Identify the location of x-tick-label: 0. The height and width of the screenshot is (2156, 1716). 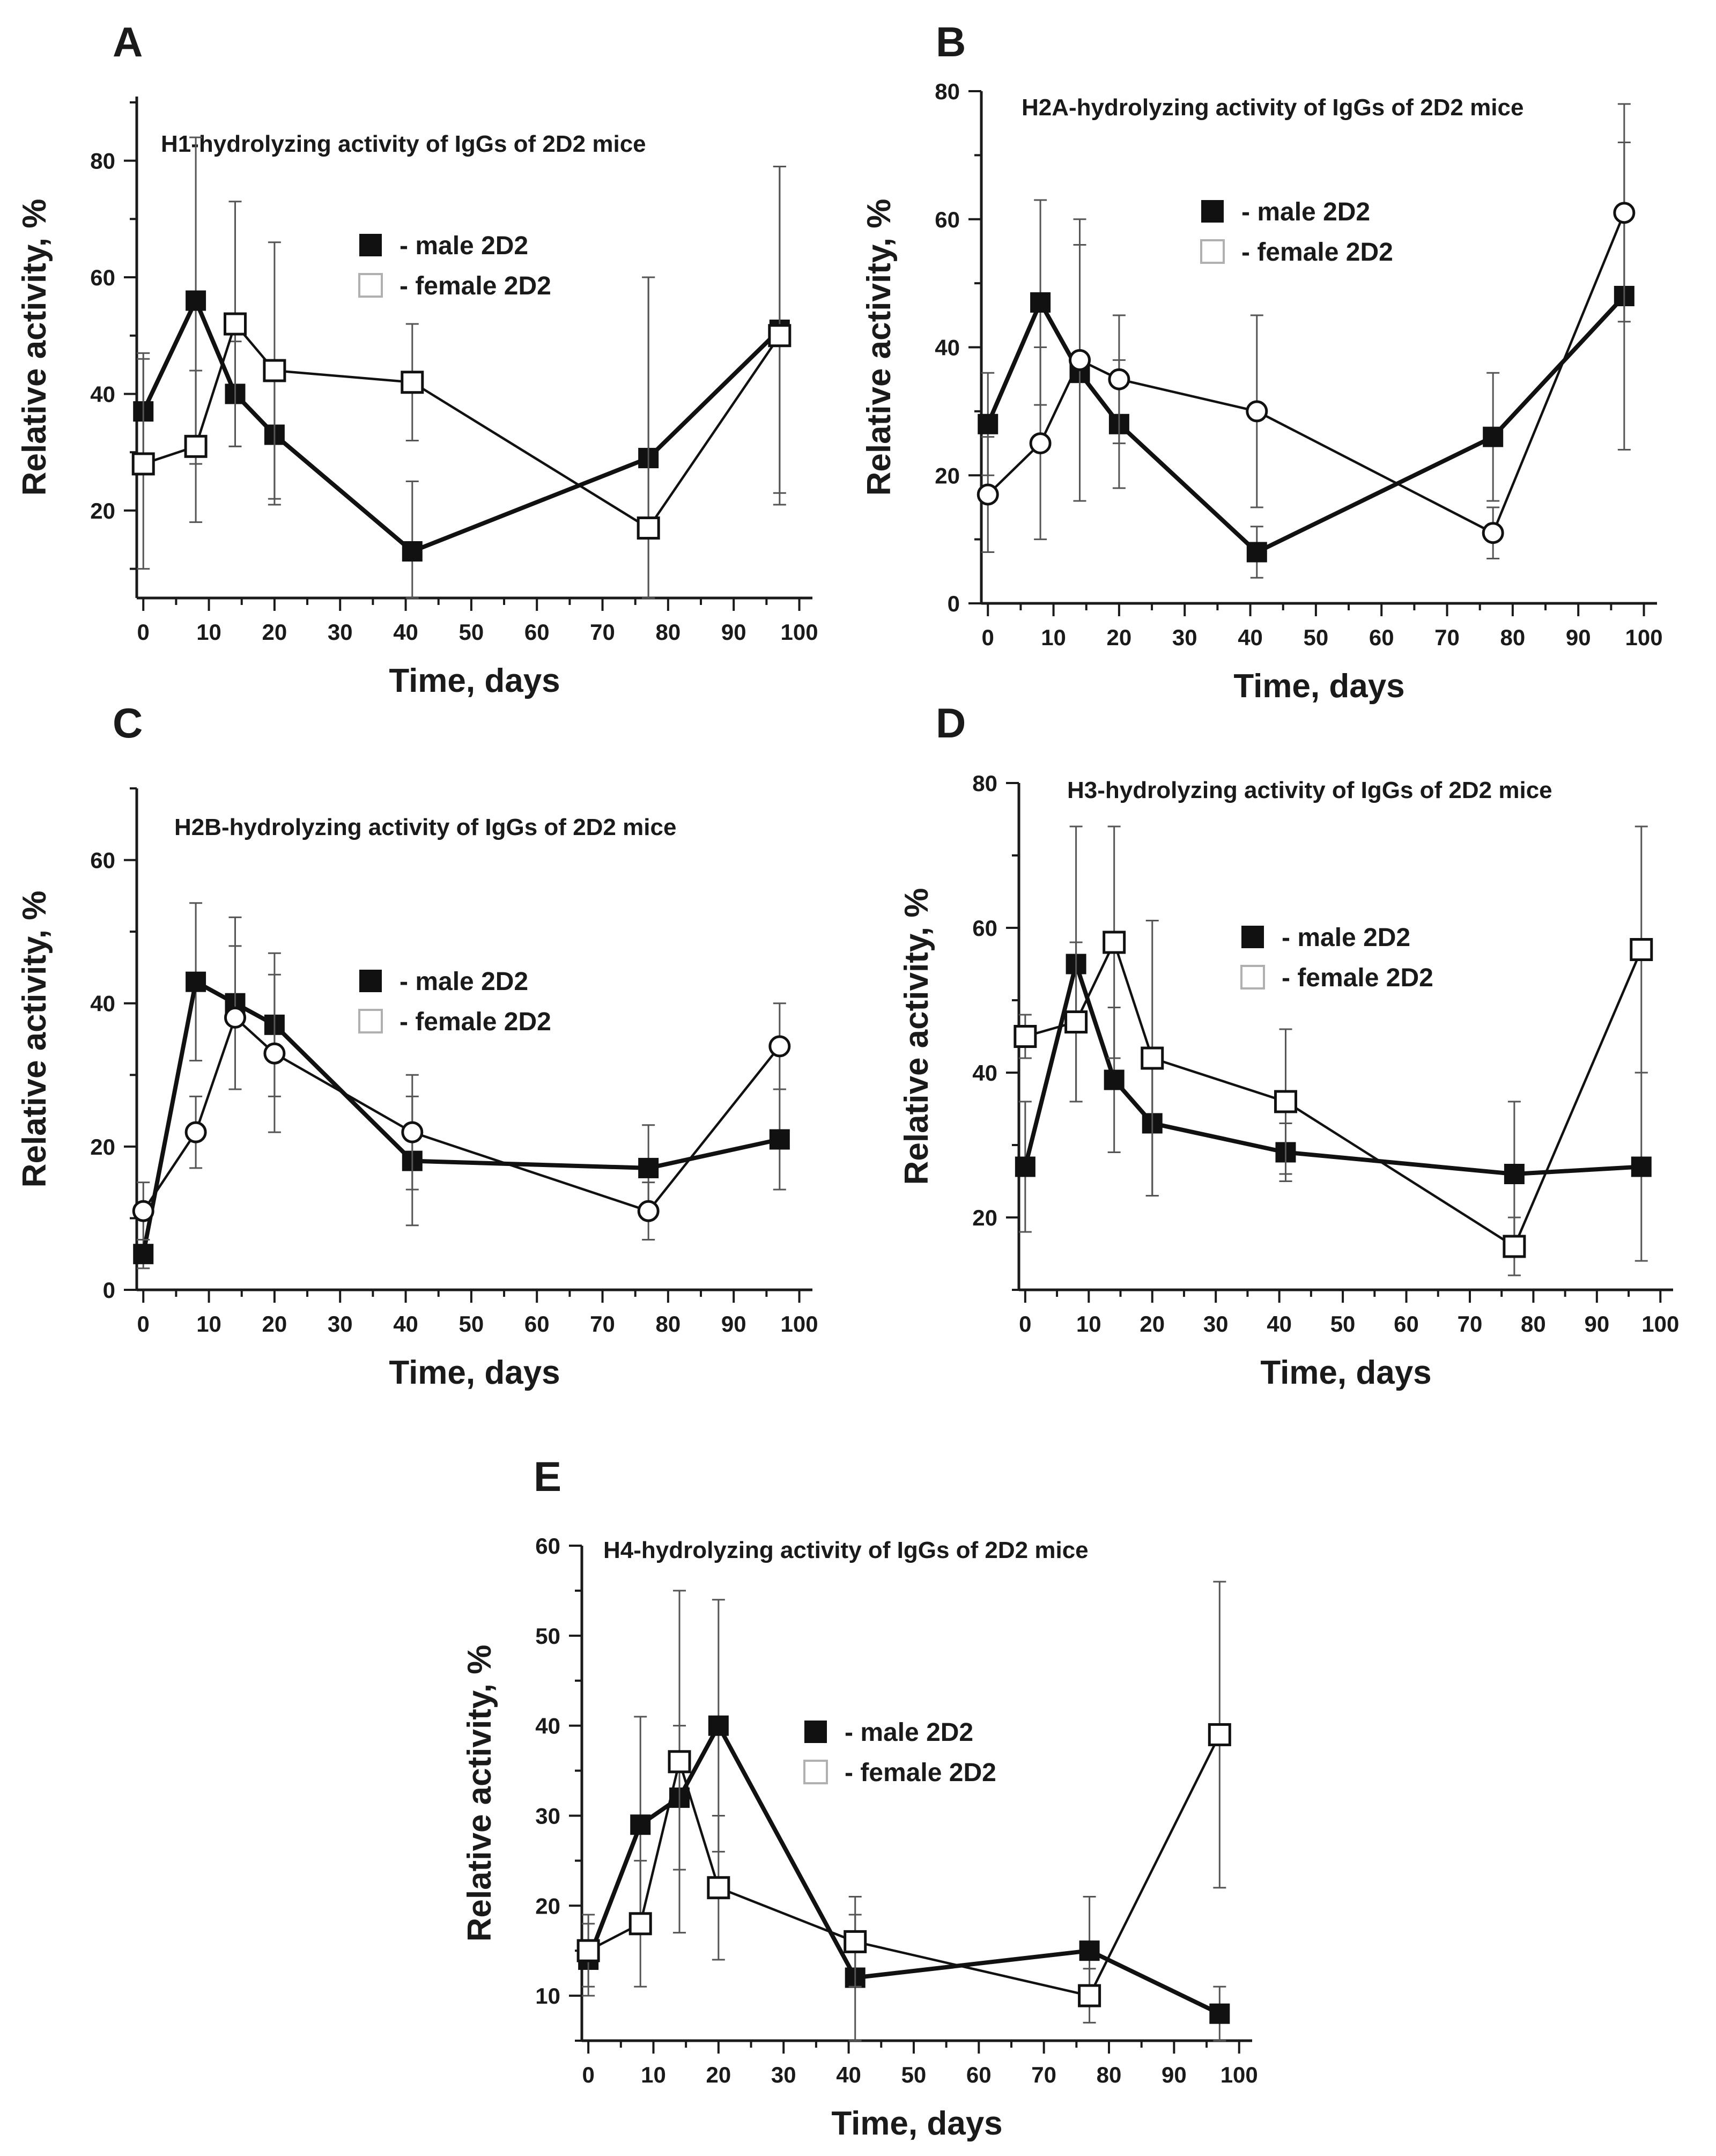
(143, 1324).